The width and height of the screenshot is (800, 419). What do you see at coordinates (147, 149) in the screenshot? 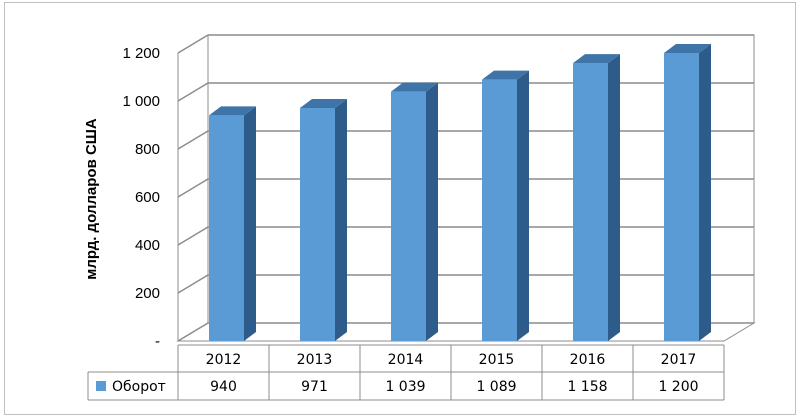
I see `y-tick-label: 800` at bounding box center [147, 149].